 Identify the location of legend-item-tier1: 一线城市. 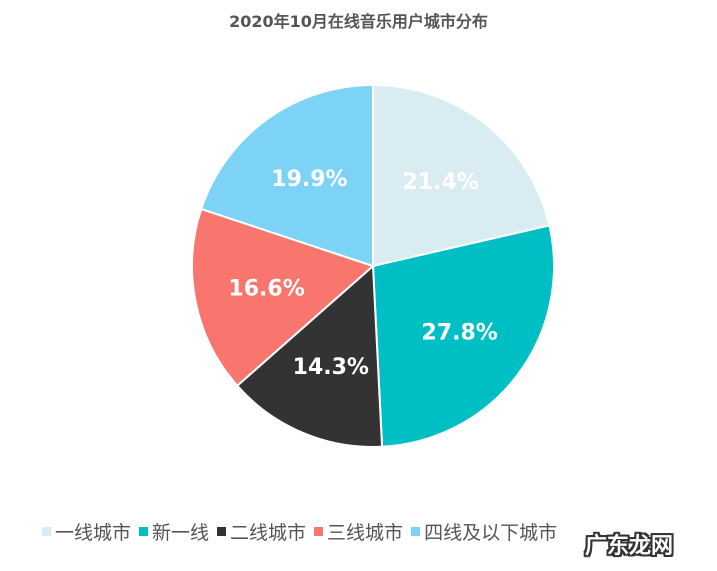
(86, 531).